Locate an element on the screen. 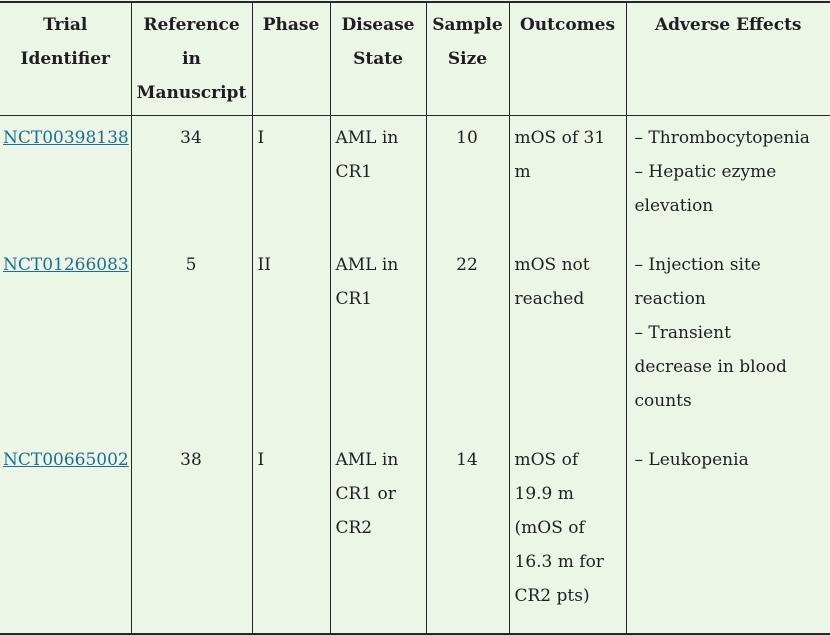 The width and height of the screenshot is (830, 635). trial-identifier-link: NCT01266083 is located at coordinates (66, 265).